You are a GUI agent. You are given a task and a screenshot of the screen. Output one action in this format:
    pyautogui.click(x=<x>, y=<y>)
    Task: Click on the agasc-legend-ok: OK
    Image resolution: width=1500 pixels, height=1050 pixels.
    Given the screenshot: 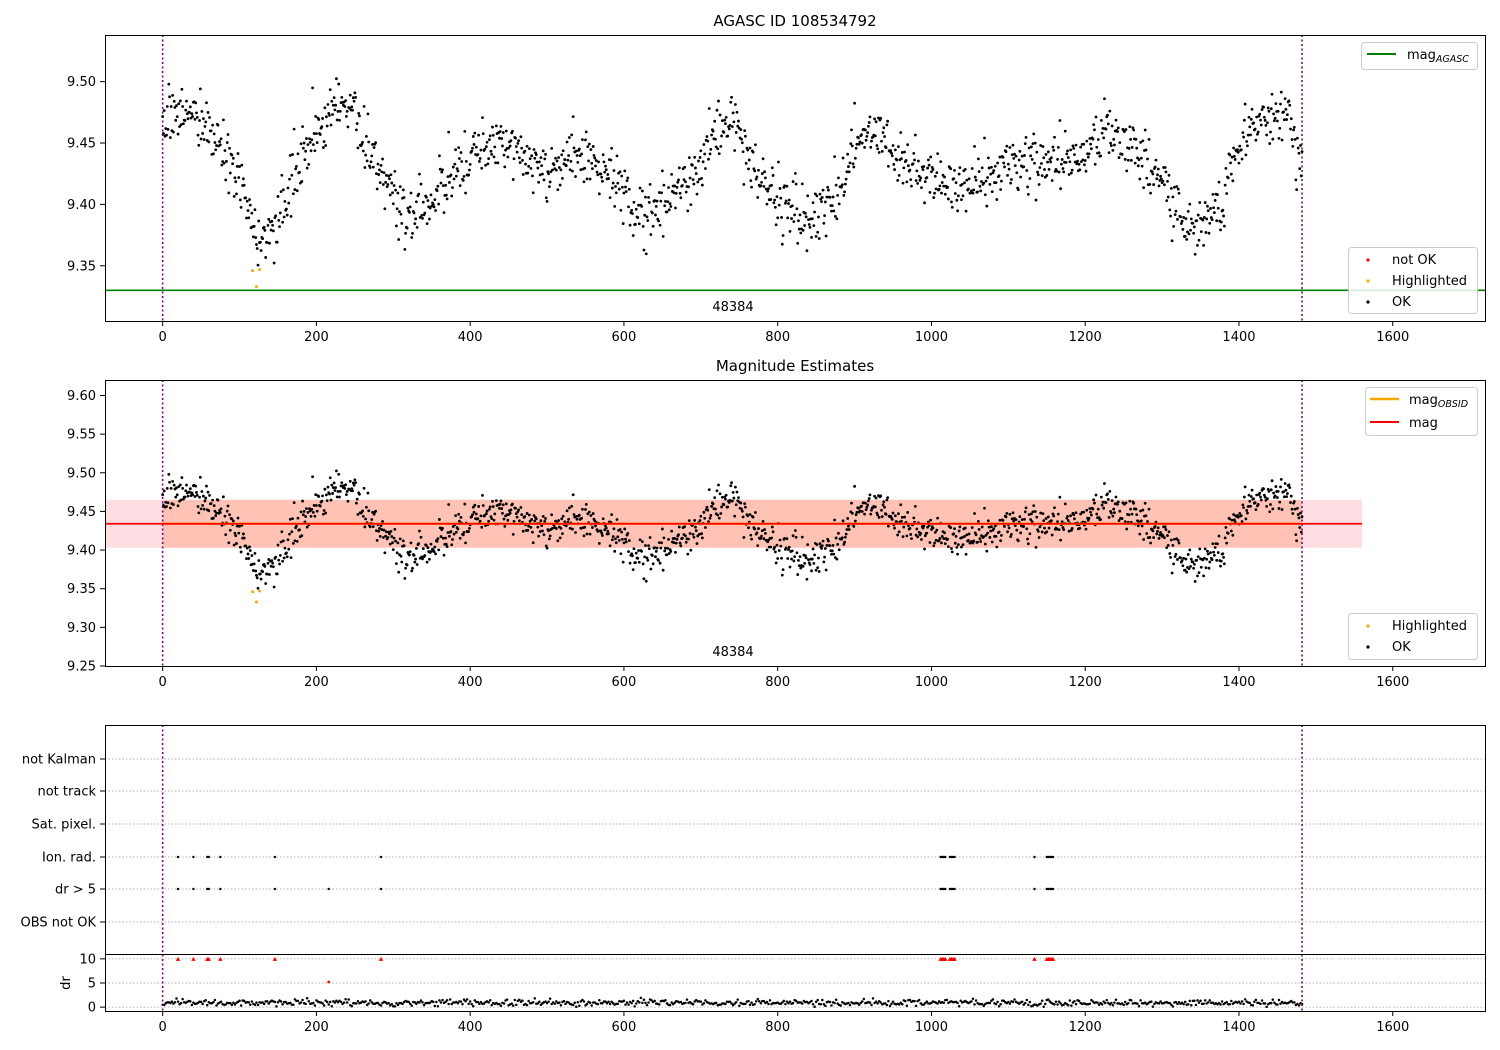 What is the action you would take?
    pyautogui.click(x=1401, y=302)
    